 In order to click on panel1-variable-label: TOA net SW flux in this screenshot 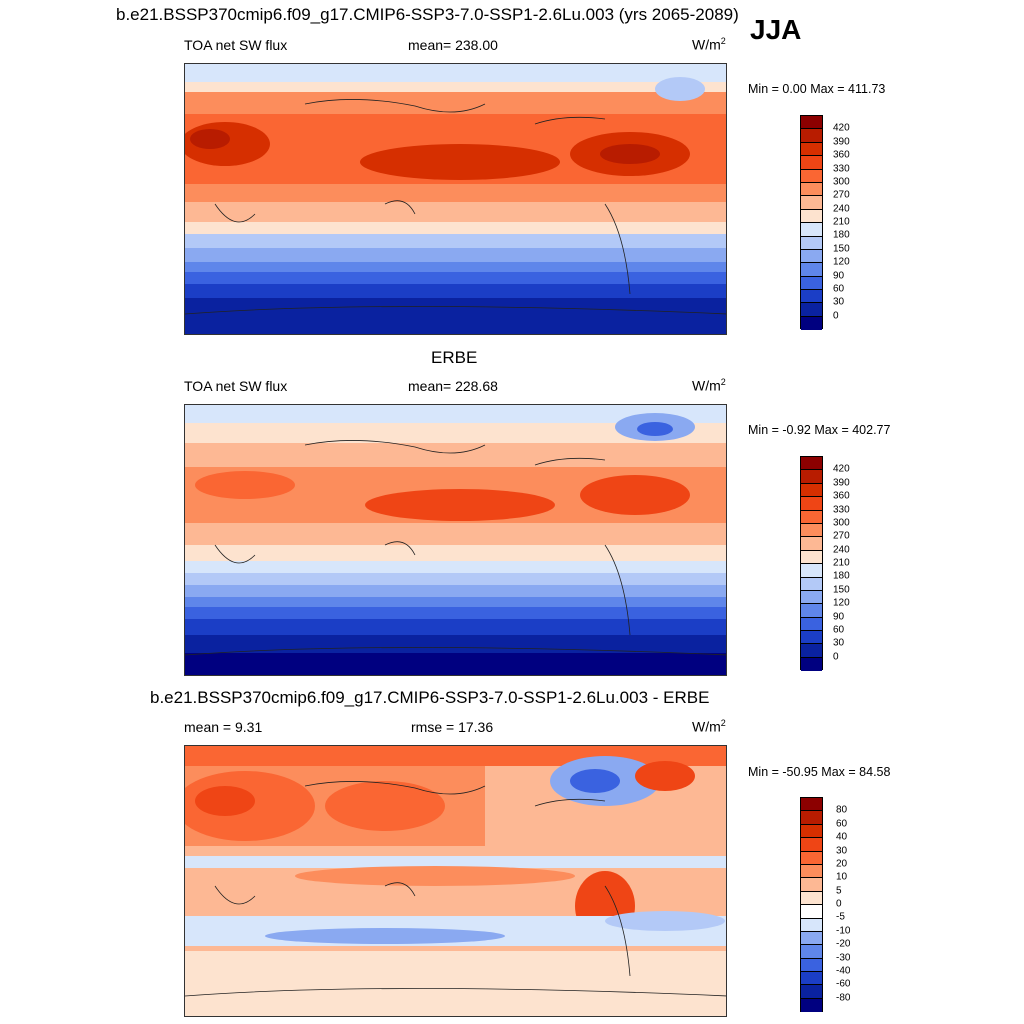, I will do `click(236, 45)`.